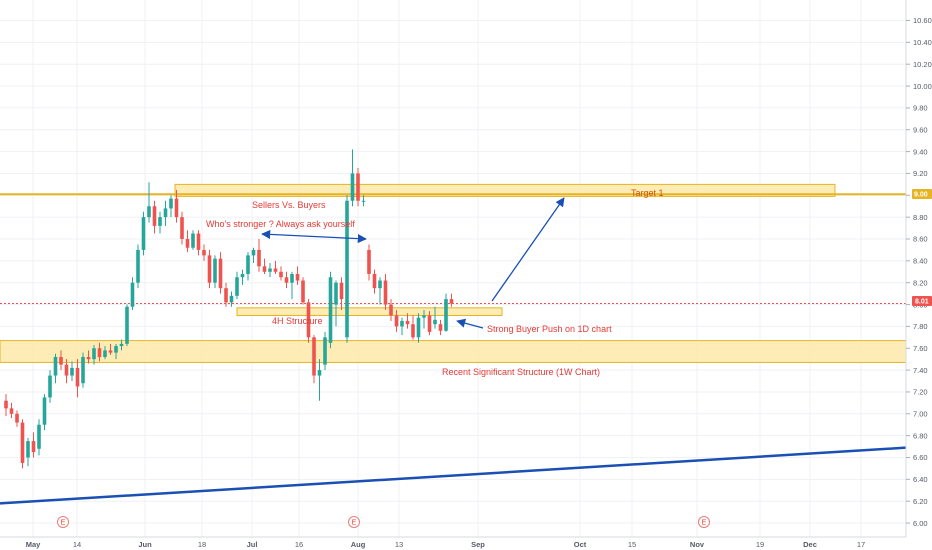 This screenshot has height=550, width=932. Describe the element at coordinates (920, 173) in the screenshot. I see `y-tick-label: 9.20` at that location.